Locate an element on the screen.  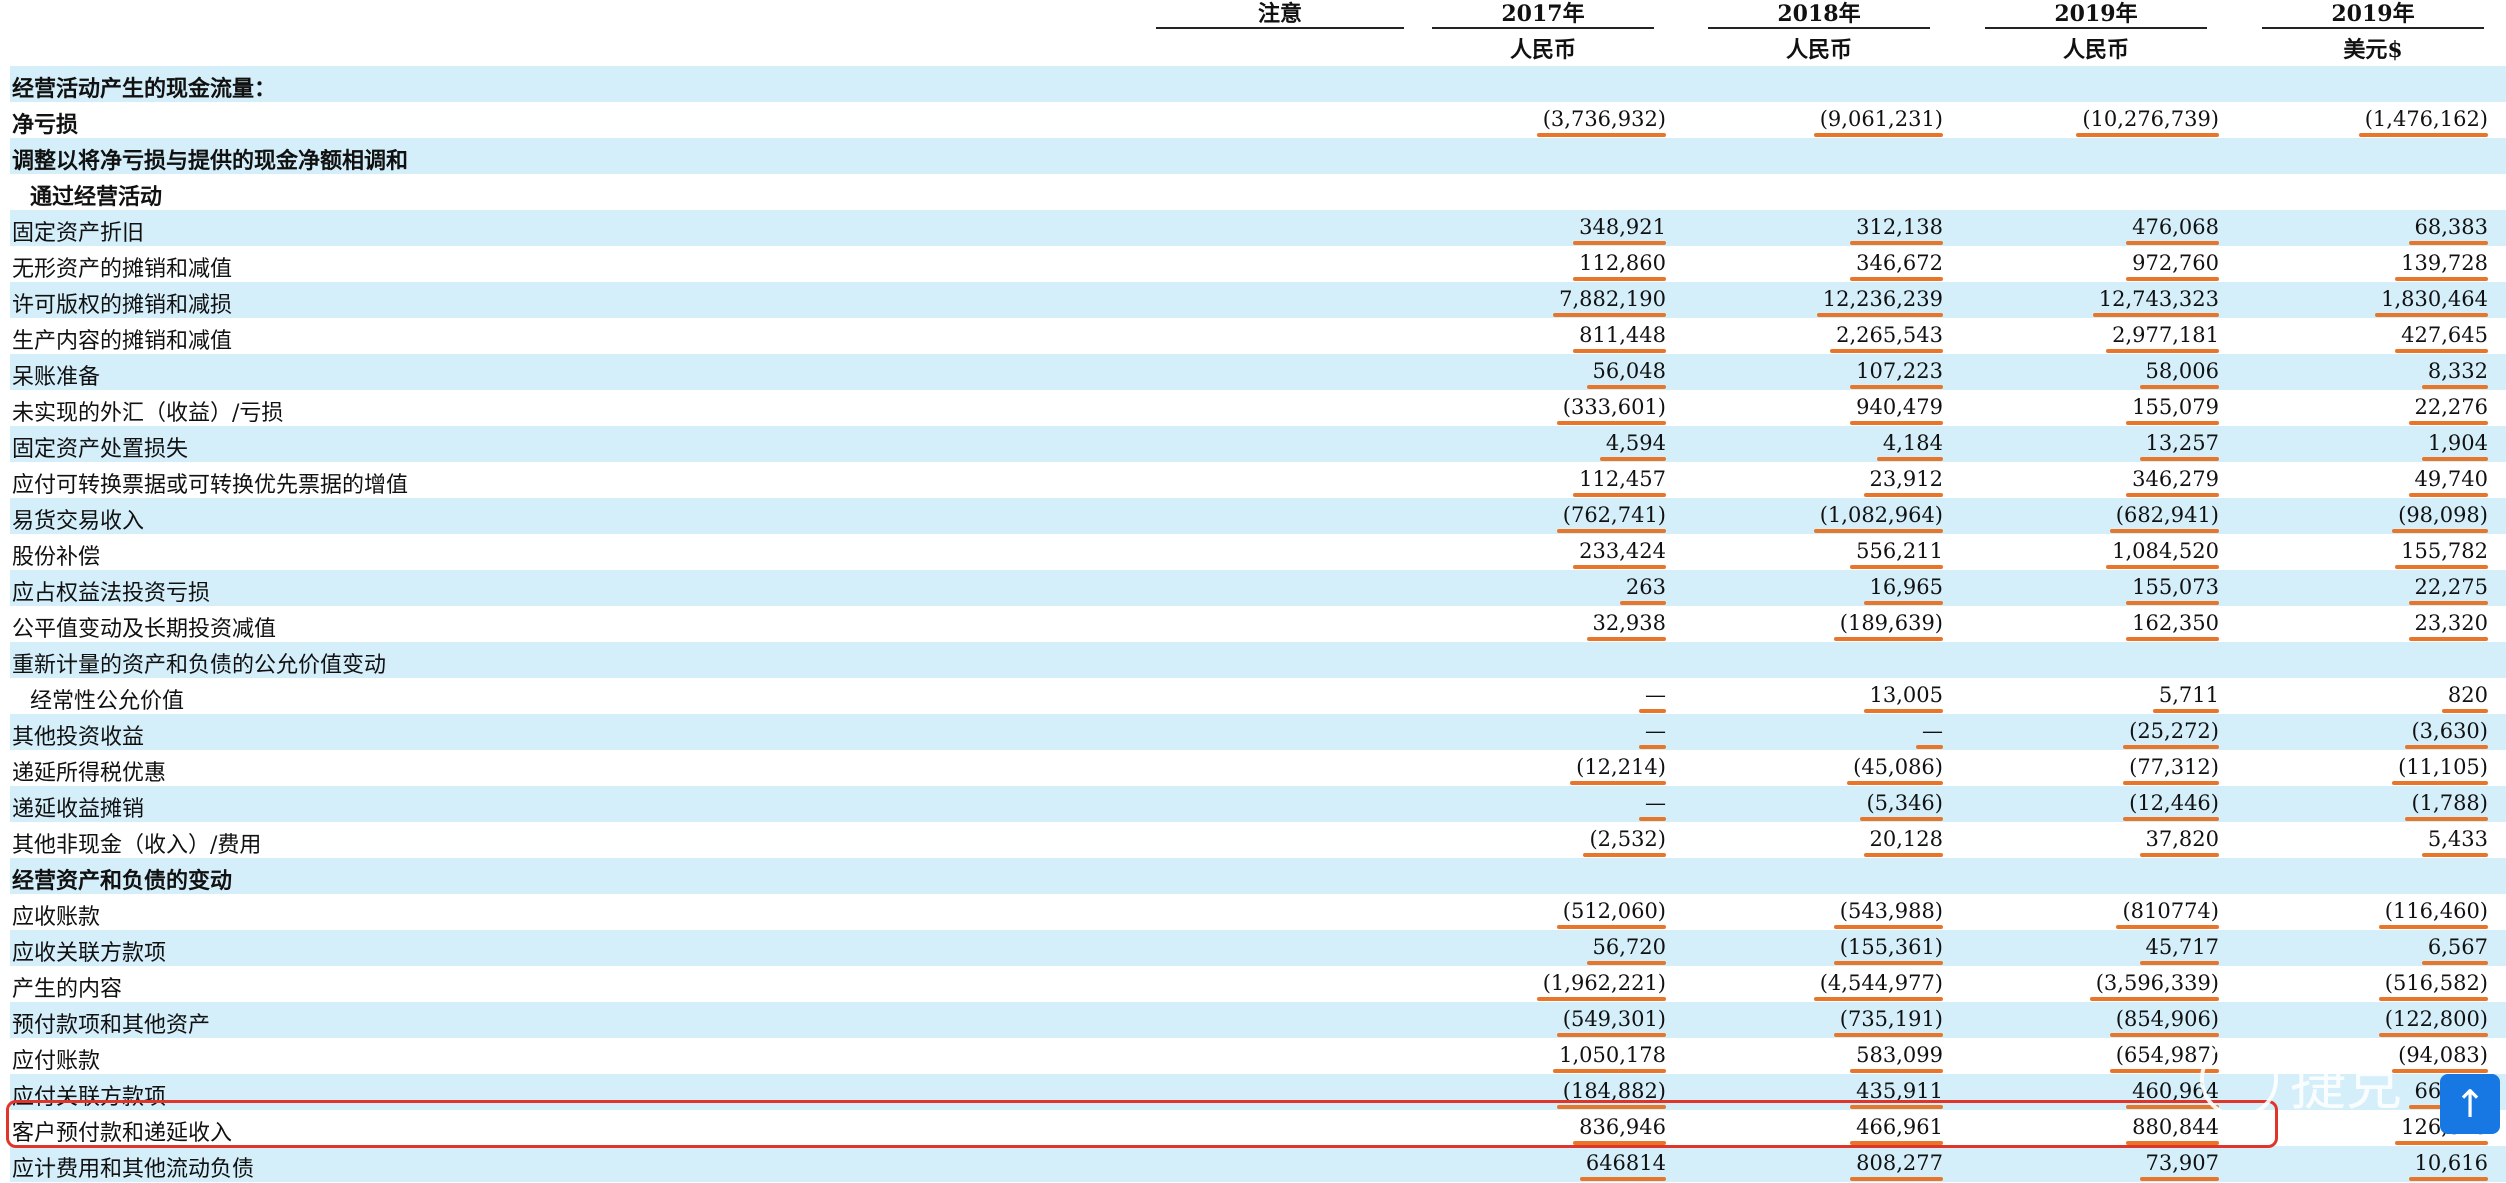
value-cell: (45,086) is located at coordinates (1868, 770).